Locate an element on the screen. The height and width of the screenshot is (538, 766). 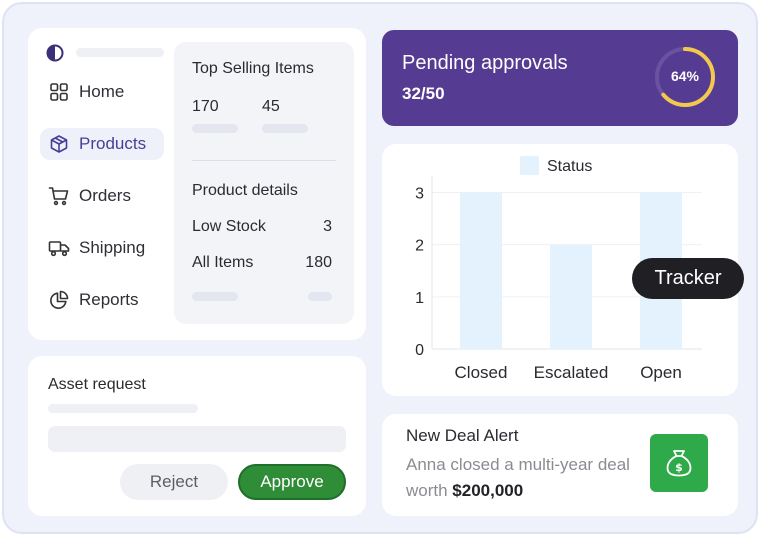
asset-request-card: Asset request Reject Approve is located at coordinates (197, 436).